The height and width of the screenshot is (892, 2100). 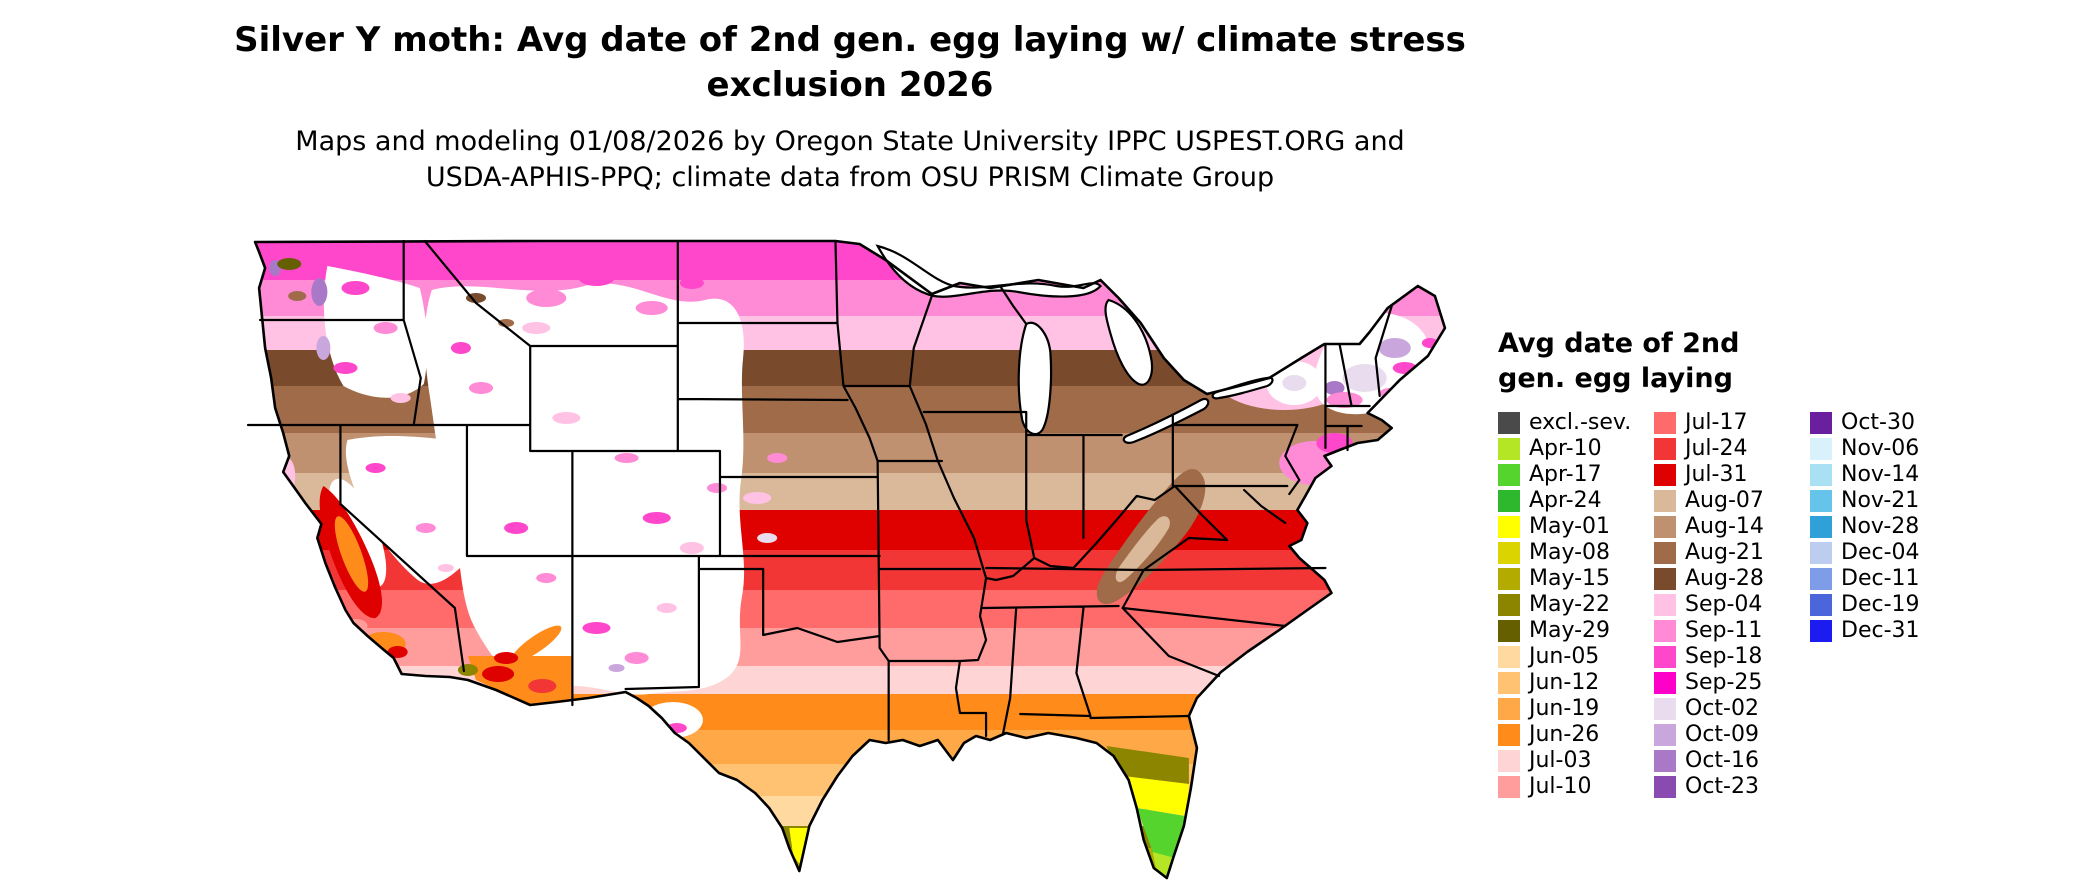 I want to click on band-jun19, so click(x=850, y=747).